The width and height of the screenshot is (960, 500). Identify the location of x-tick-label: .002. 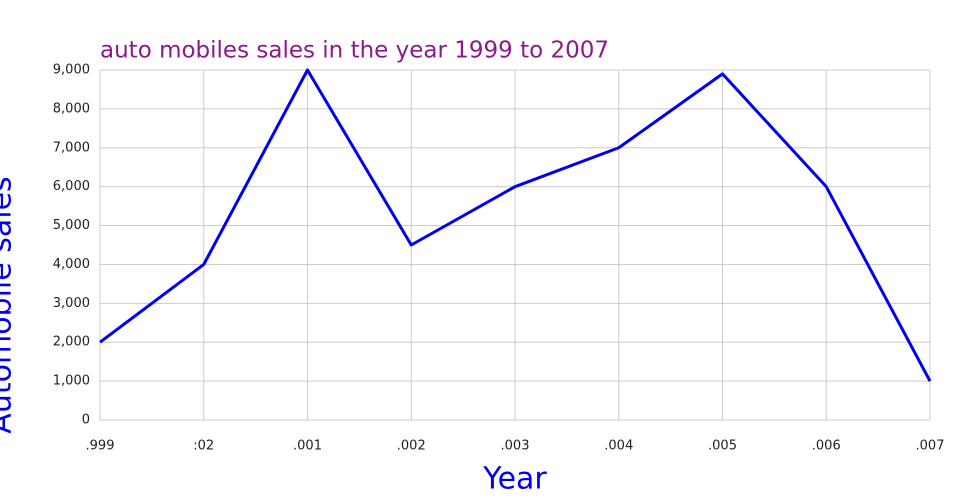
(411, 446).